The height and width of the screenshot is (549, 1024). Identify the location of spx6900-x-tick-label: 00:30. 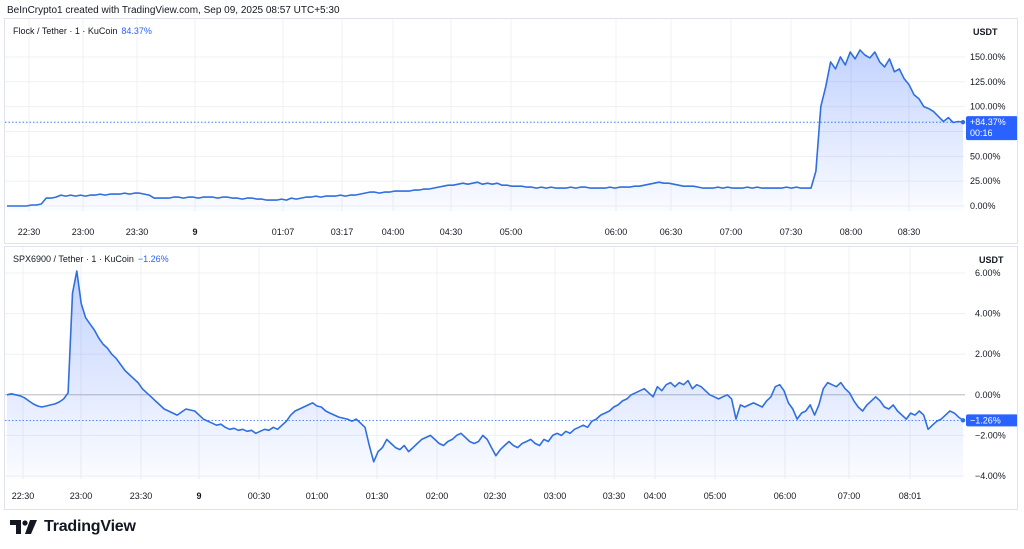
(259, 496).